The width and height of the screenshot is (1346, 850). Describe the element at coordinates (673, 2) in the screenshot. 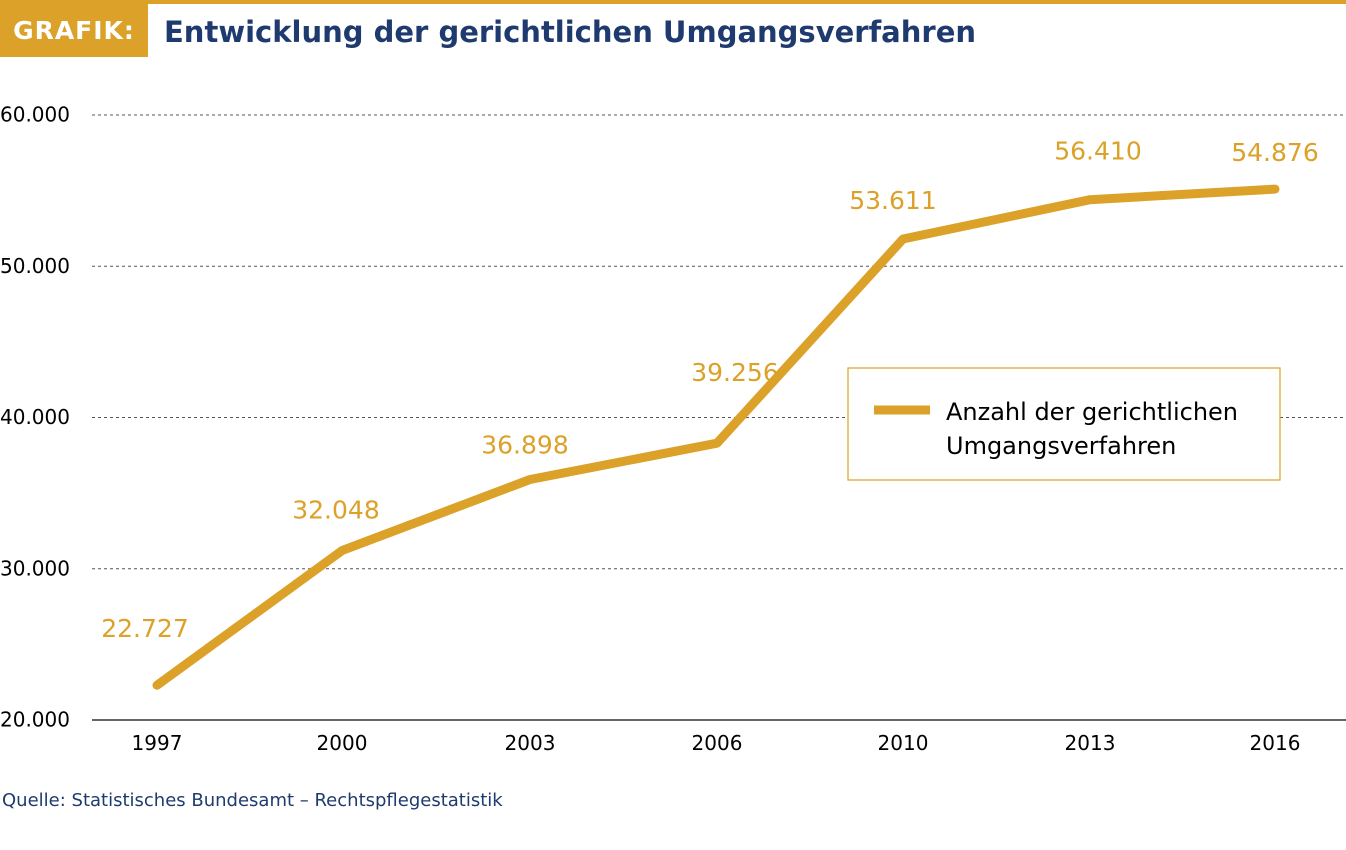

I see `header-rule` at that location.